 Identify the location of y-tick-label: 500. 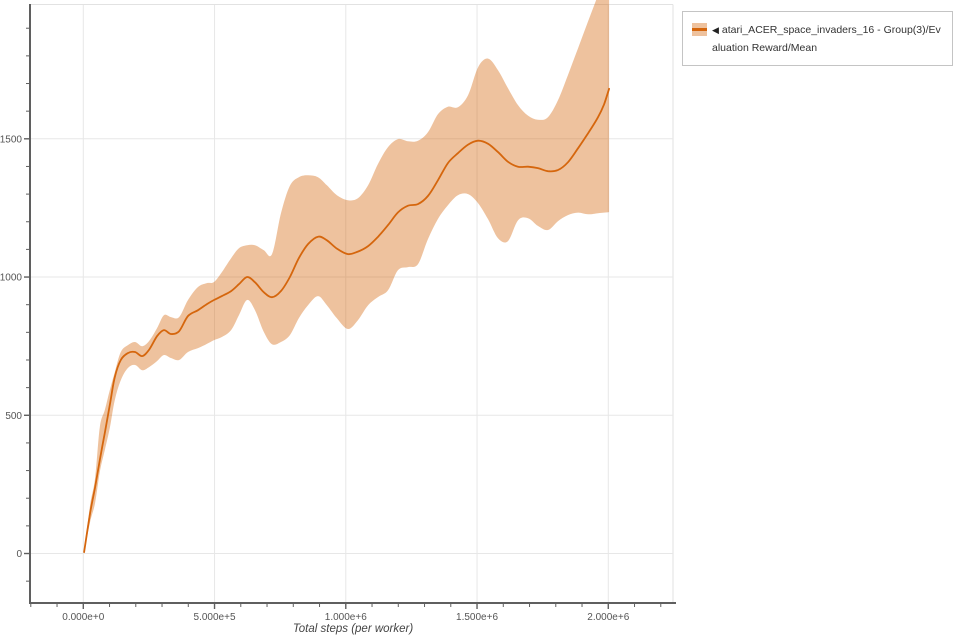
(13, 416).